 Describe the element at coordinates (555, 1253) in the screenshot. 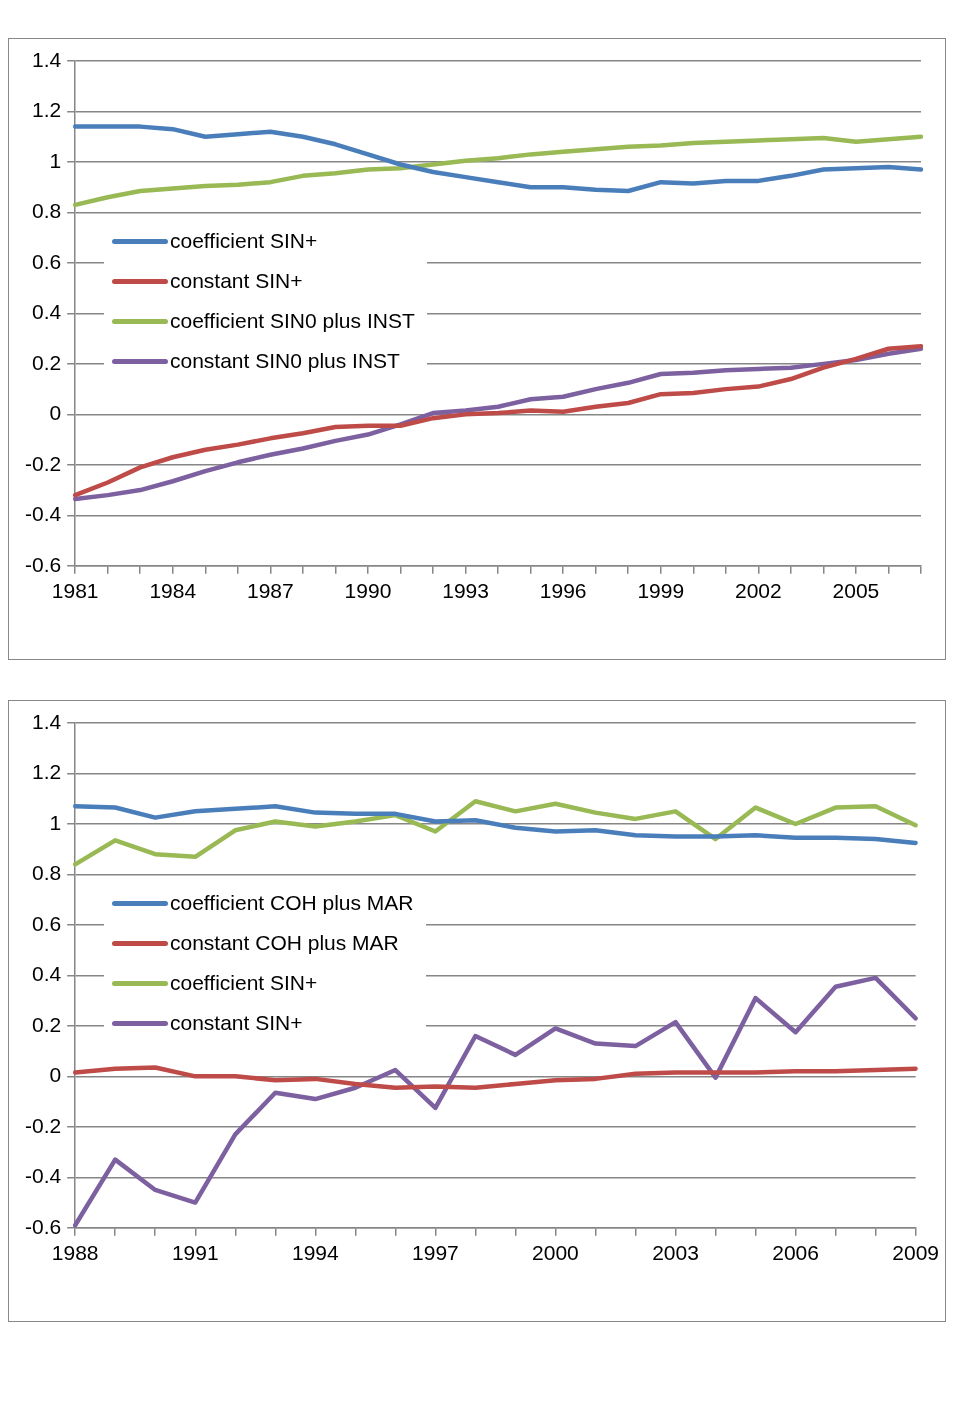

I see `x-tick-label: 2000` at that location.